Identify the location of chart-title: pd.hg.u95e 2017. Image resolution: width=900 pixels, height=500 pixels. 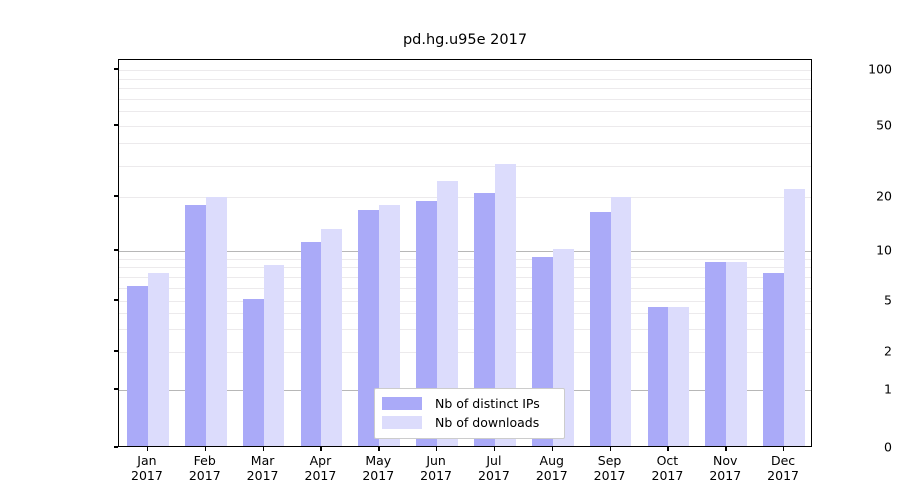
(465, 40).